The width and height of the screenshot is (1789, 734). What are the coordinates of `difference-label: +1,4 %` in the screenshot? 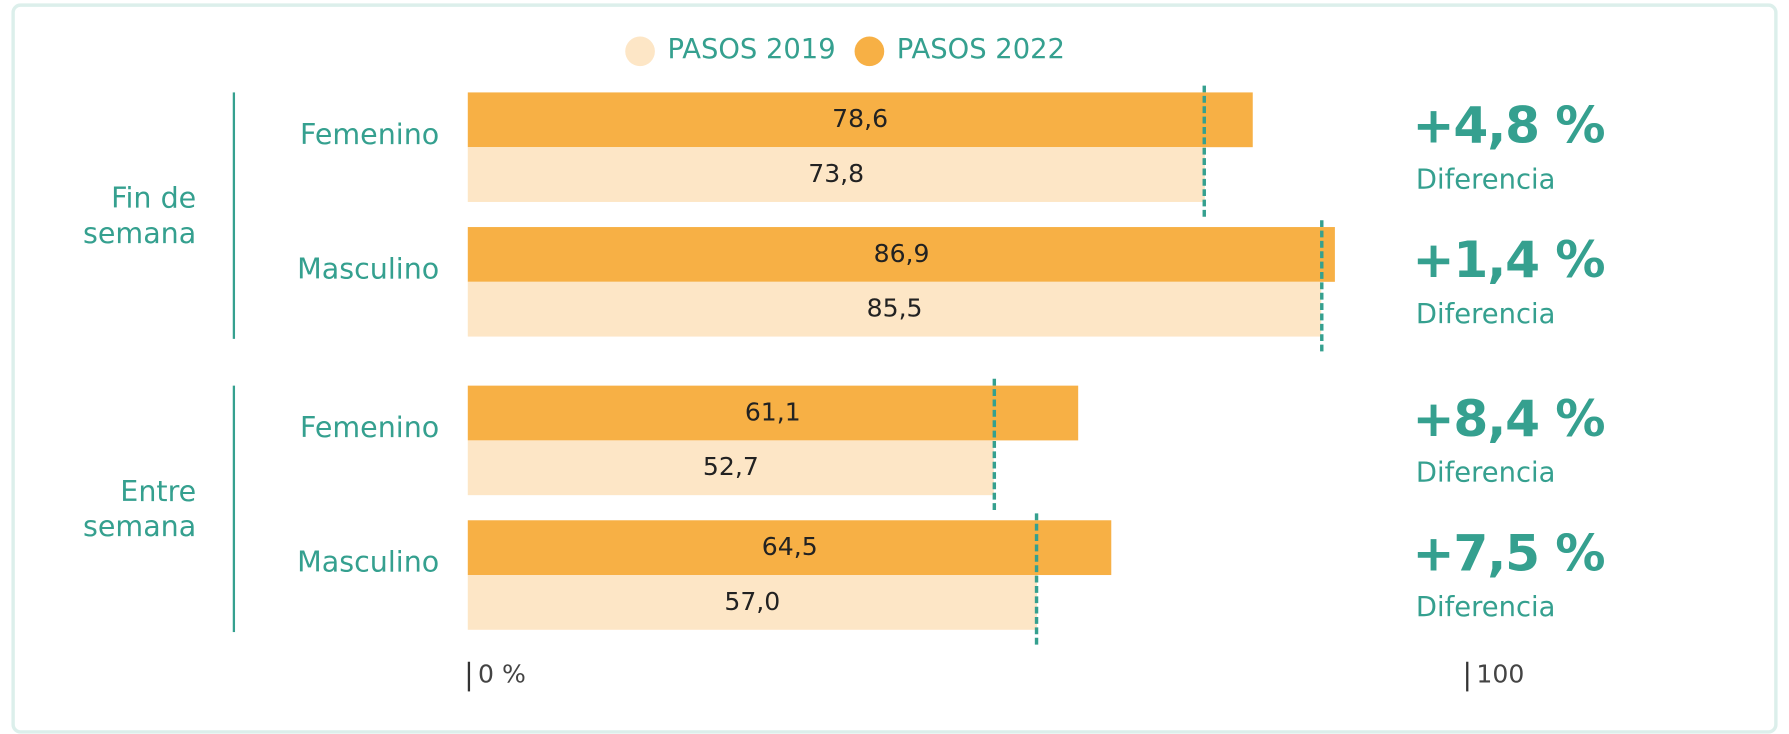 It's located at (1508, 260).